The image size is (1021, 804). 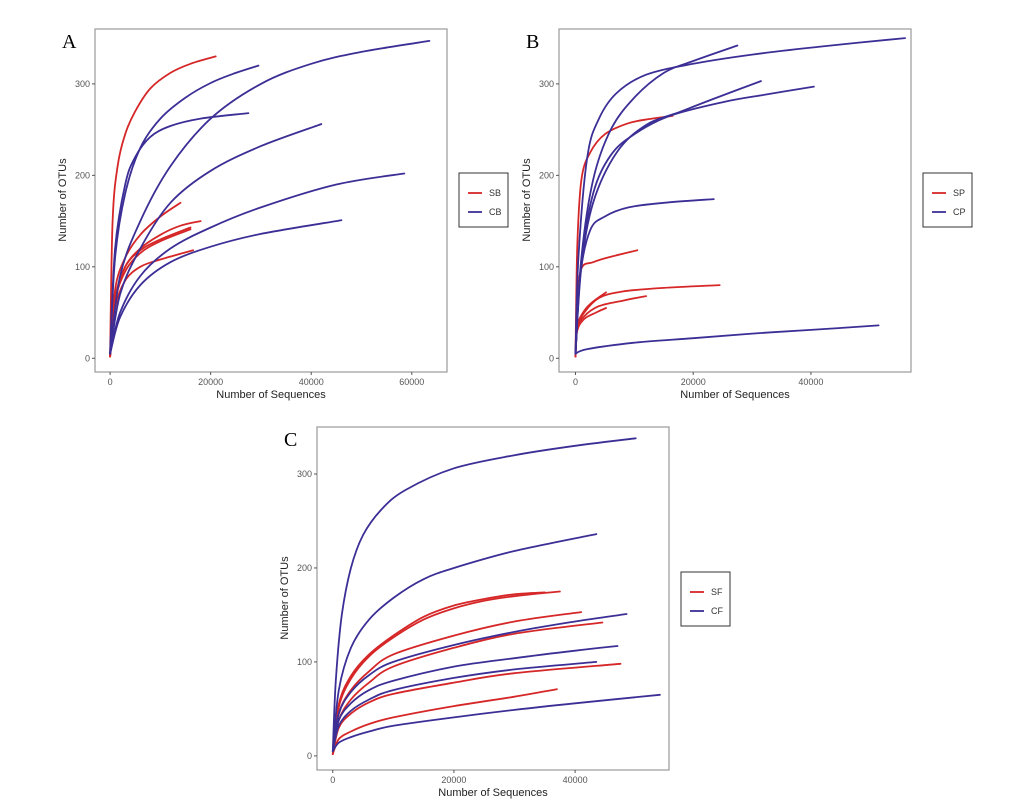 I want to click on legend-label: CF, so click(x=717, y=611).